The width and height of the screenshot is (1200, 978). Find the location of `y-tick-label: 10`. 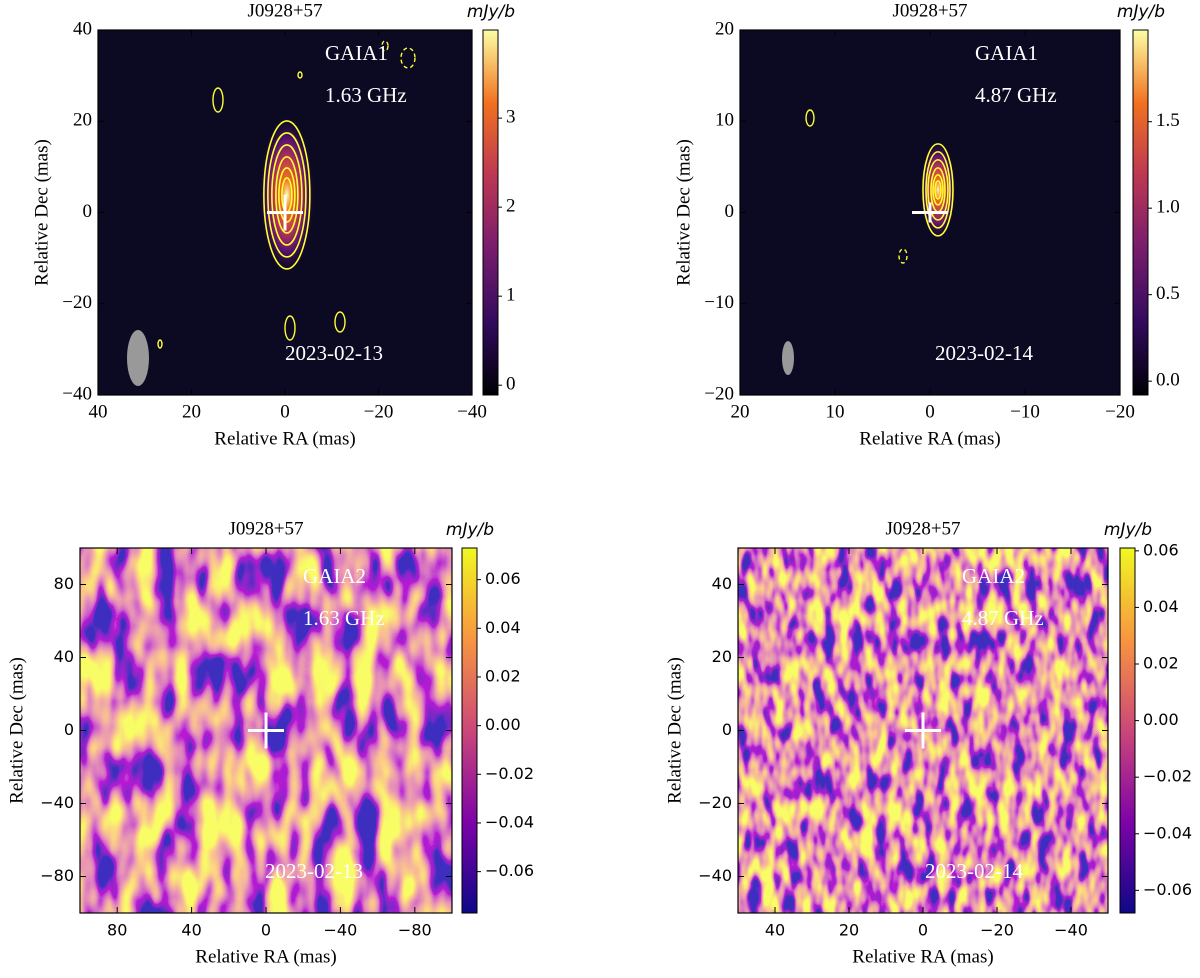

y-tick-label: 10 is located at coordinates (724, 120).